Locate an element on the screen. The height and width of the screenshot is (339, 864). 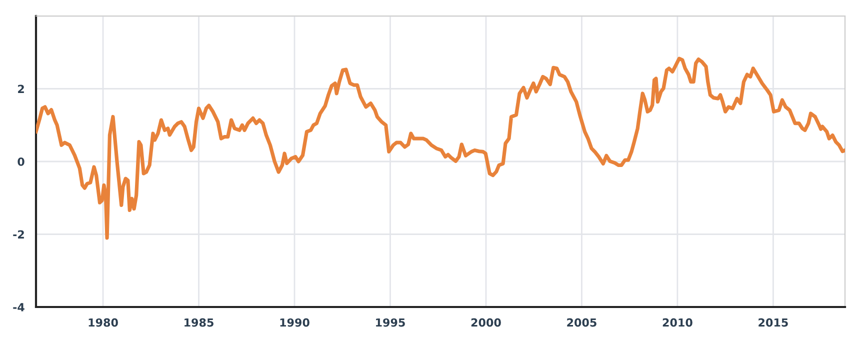
x-tick-label: 1995 is located at coordinates (390, 322).